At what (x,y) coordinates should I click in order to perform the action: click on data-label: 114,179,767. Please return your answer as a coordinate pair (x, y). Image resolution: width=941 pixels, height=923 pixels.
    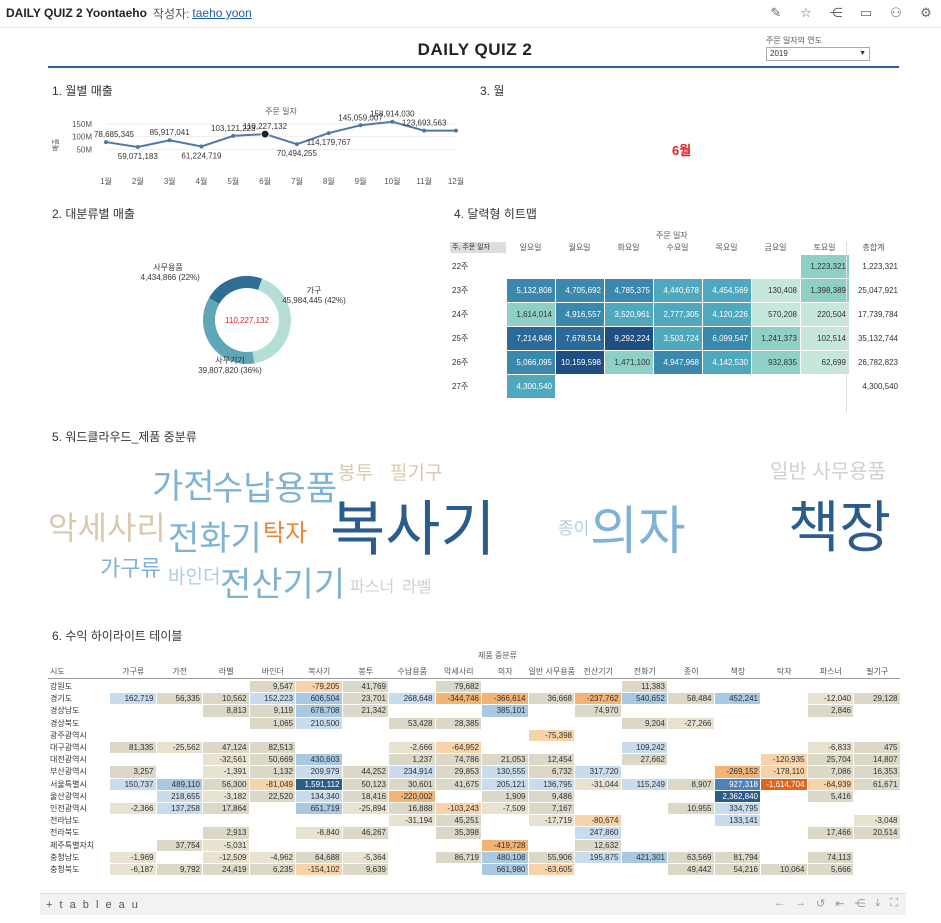
    Looking at the image, I should click on (329, 142).